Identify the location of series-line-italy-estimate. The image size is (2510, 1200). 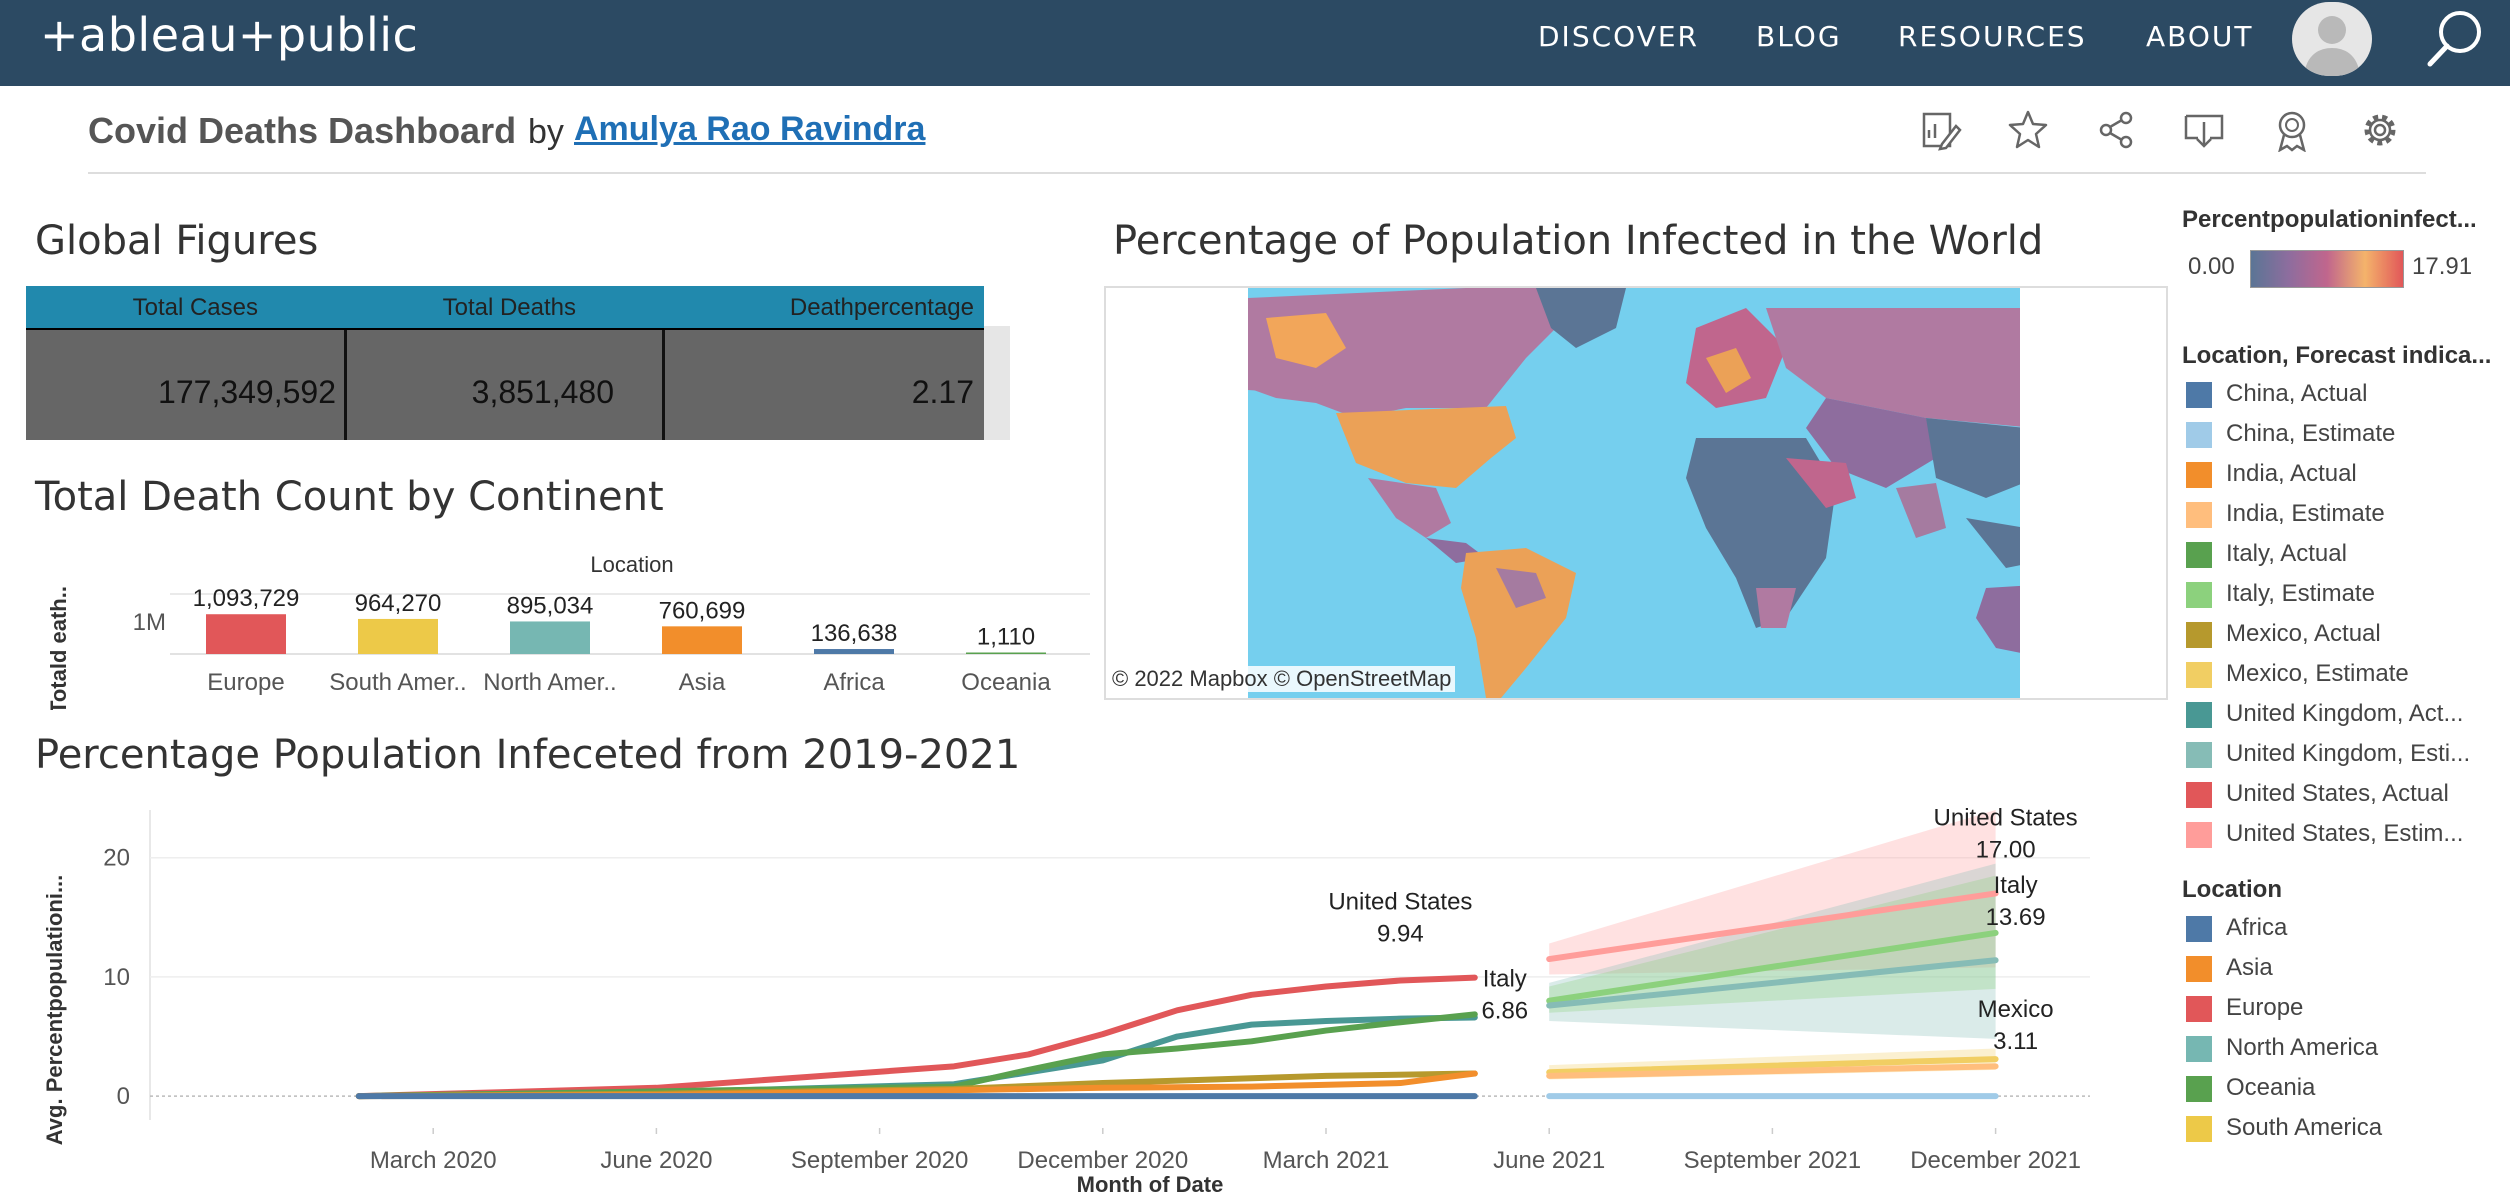
(1772, 966).